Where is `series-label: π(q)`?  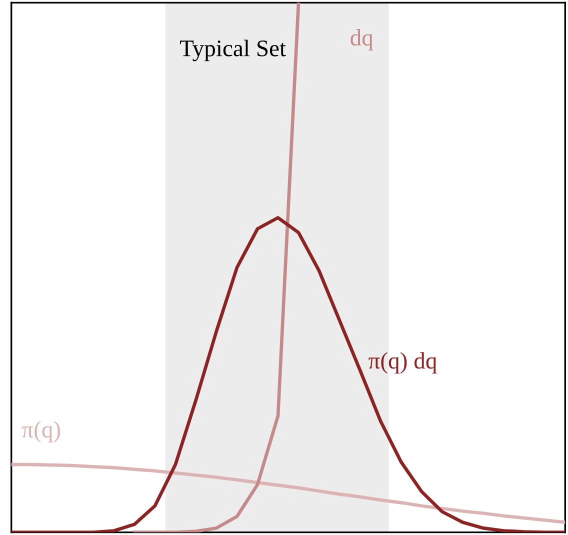
series-label: π(q) is located at coordinates (41, 431).